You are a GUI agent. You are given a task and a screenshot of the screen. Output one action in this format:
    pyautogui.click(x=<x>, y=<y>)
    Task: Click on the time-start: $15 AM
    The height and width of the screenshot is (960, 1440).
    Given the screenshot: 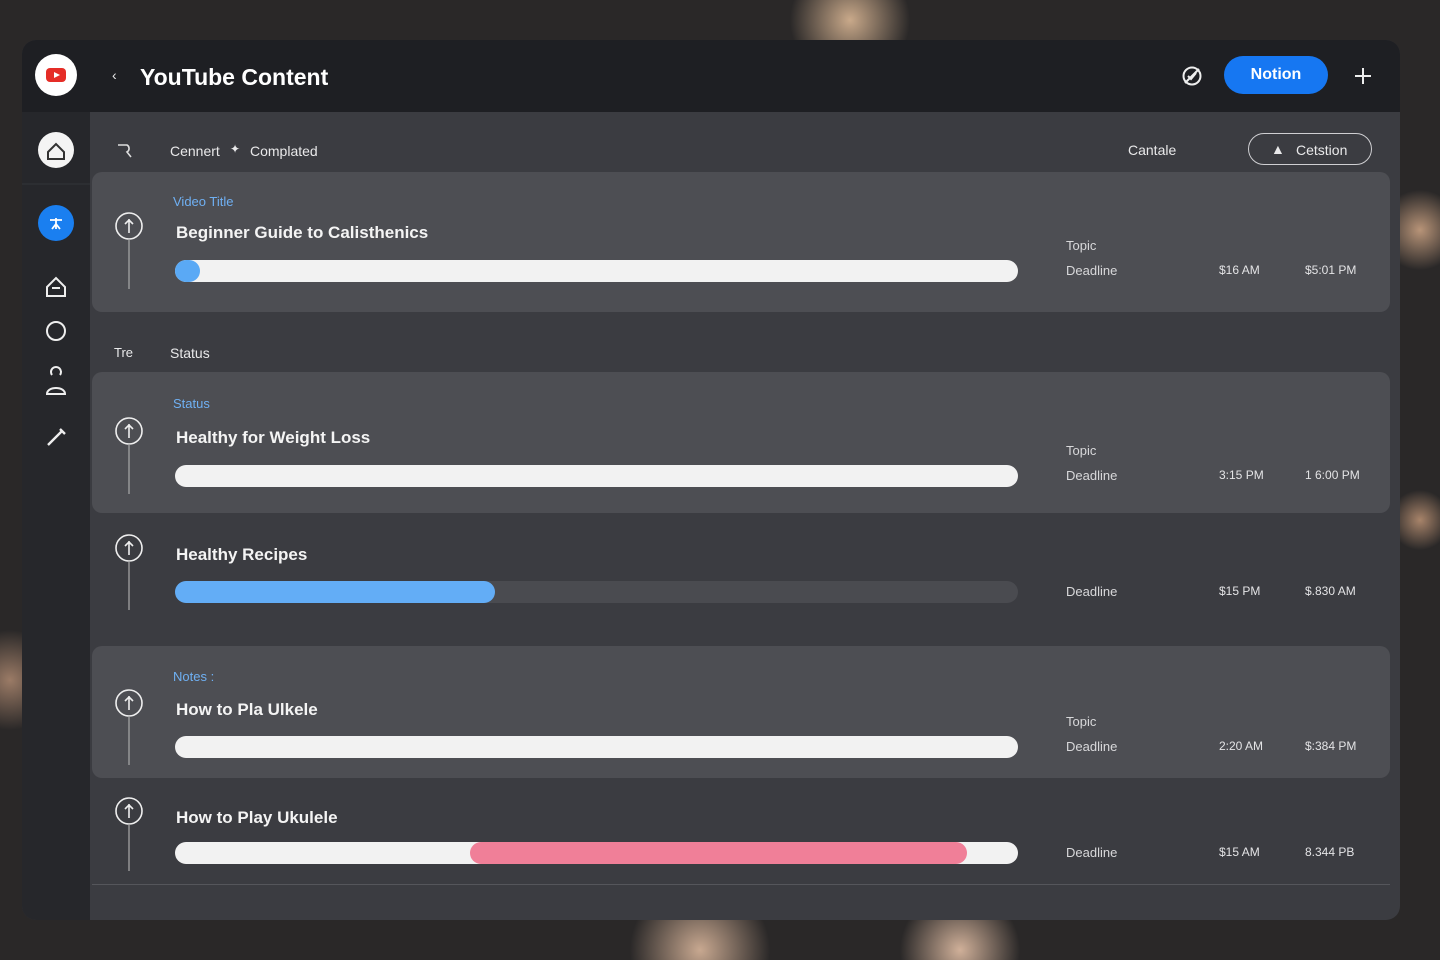 What is the action you would take?
    pyautogui.click(x=1239, y=852)
    